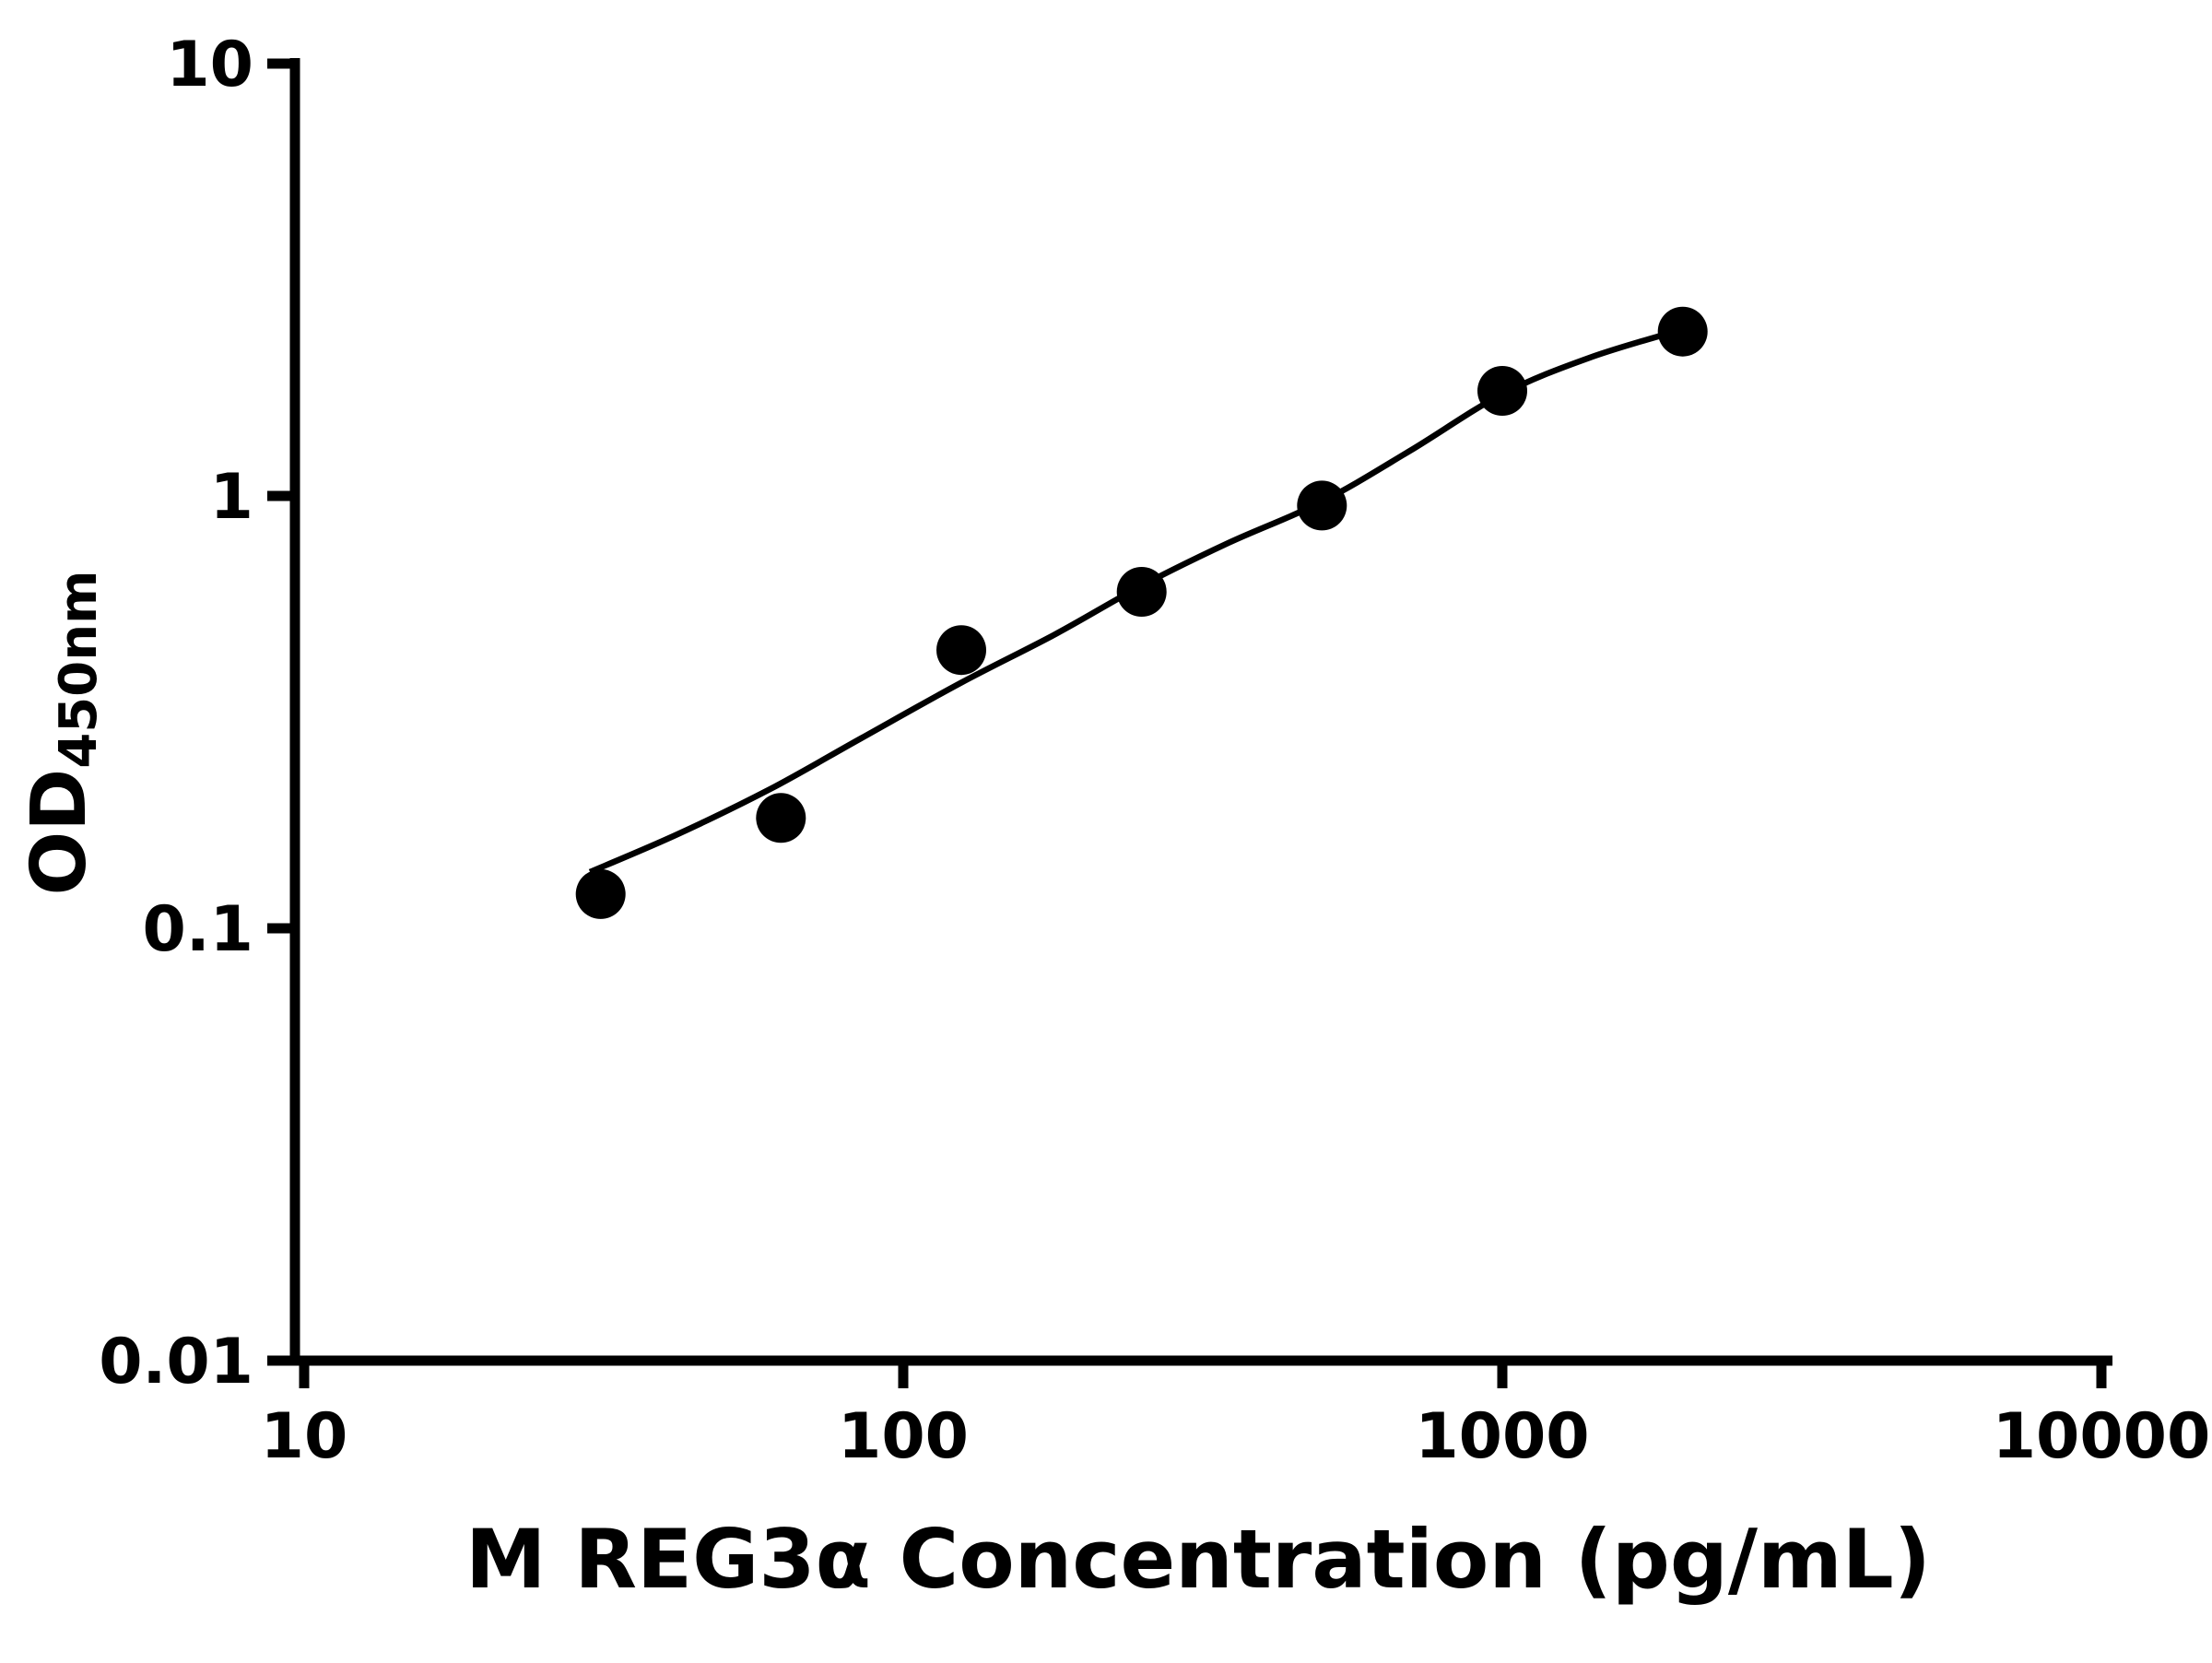 The height and width of the screenshot is (1663, 2212). Describe the element at coordinates (59, 832) in the screenshot. I see `y-axis-title-main: OD` at that location.